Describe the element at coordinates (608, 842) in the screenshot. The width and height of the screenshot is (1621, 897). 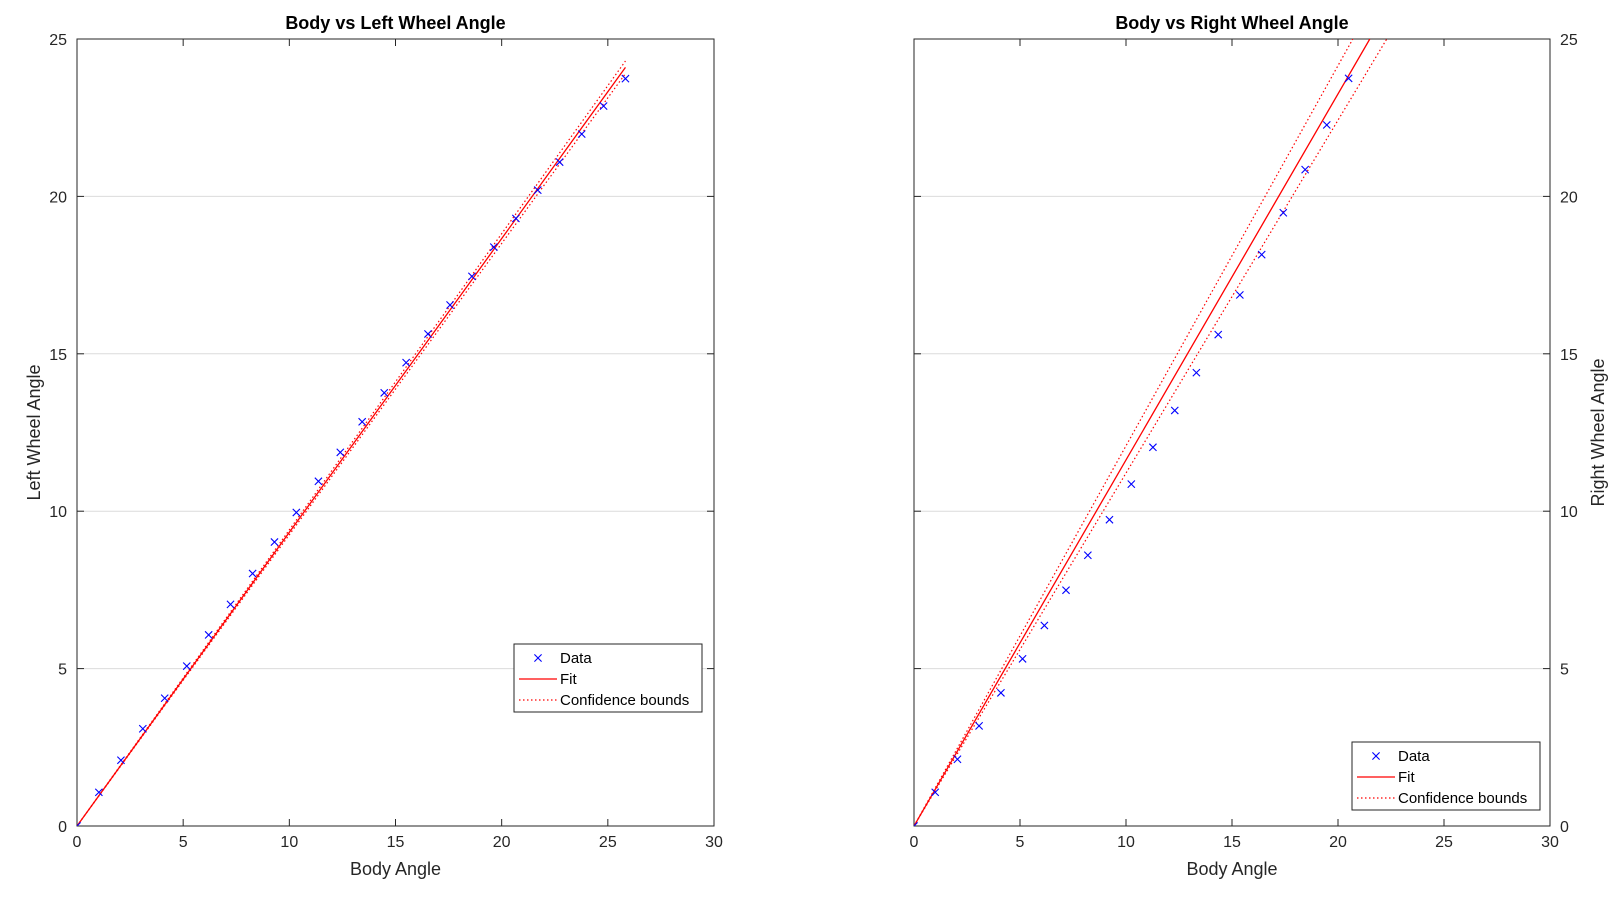
I see `x-tick-label: 25` at that location.